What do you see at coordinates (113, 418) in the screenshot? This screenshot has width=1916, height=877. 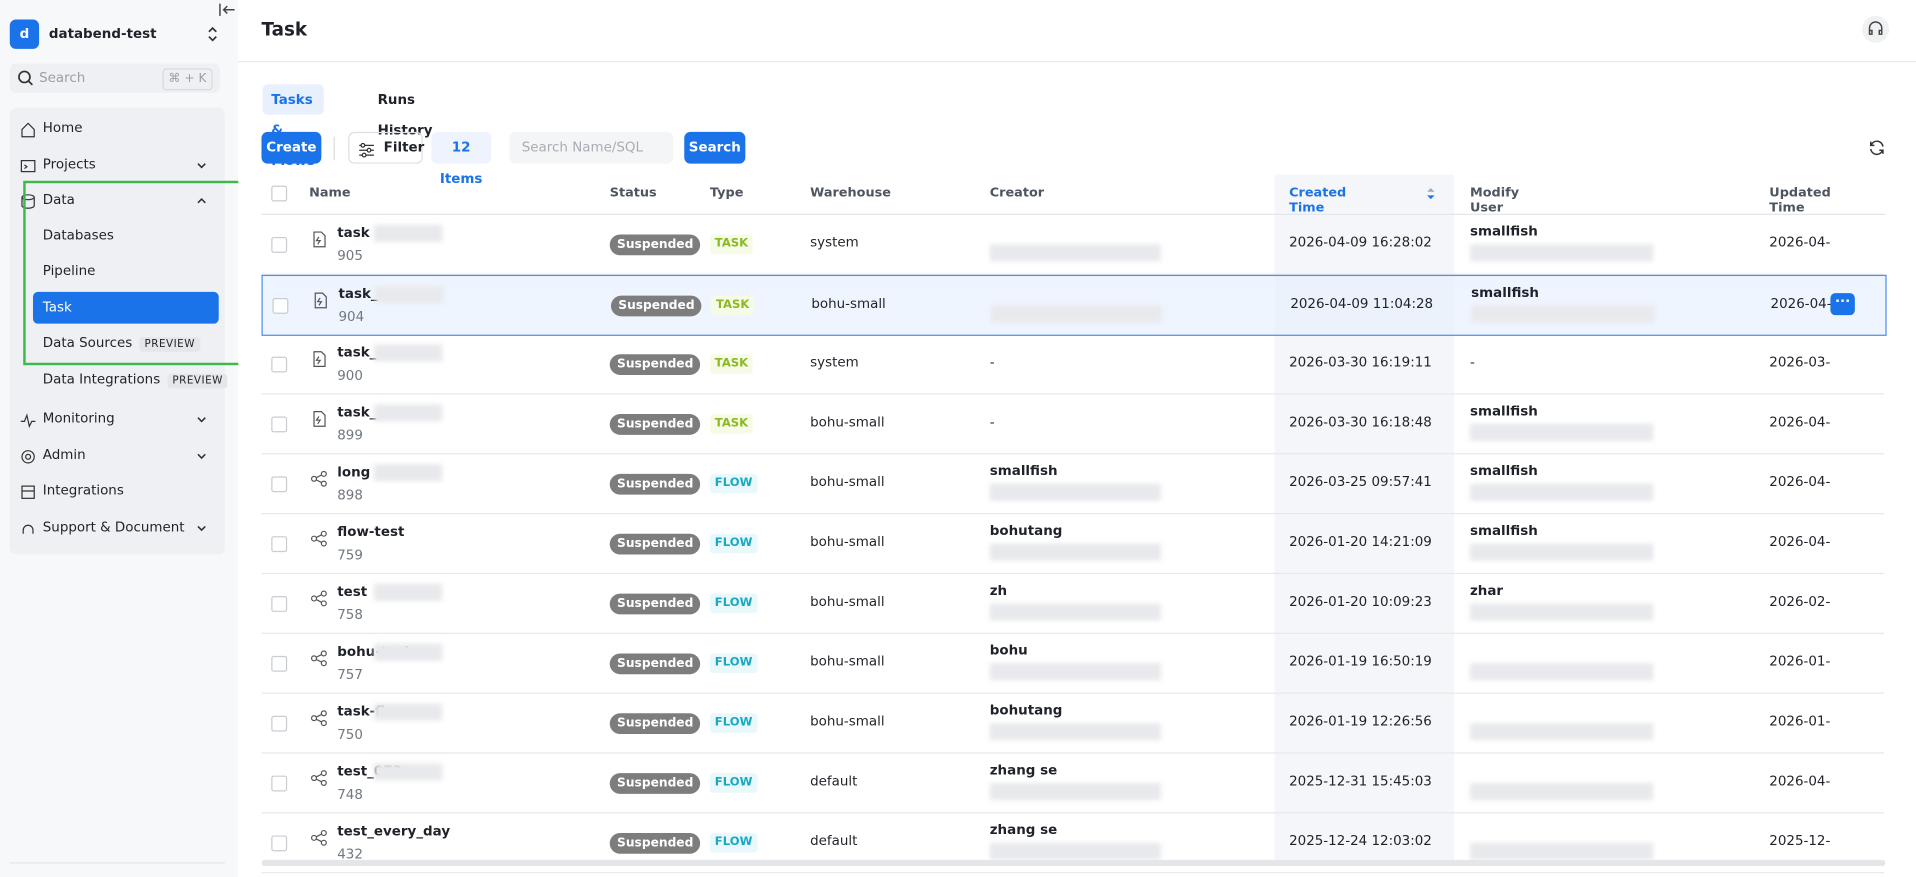 I see `nav-item: Monitoring` at bounding box center [113, 418].